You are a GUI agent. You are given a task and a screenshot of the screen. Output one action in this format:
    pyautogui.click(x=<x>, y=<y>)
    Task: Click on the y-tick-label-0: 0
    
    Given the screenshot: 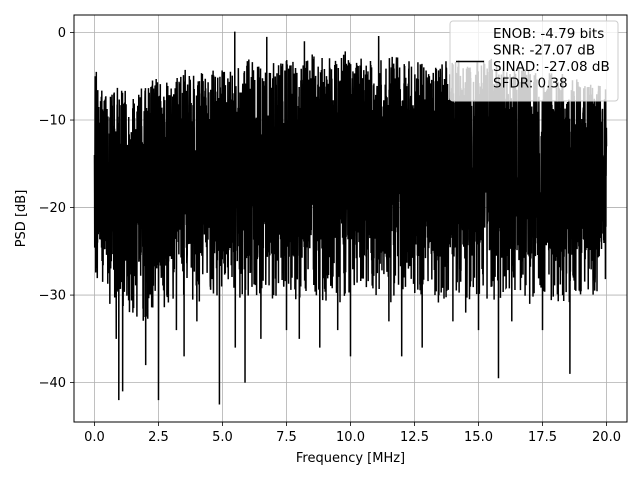 What is the action you would take?
    pyautogui.click(x=62, y=33)
    